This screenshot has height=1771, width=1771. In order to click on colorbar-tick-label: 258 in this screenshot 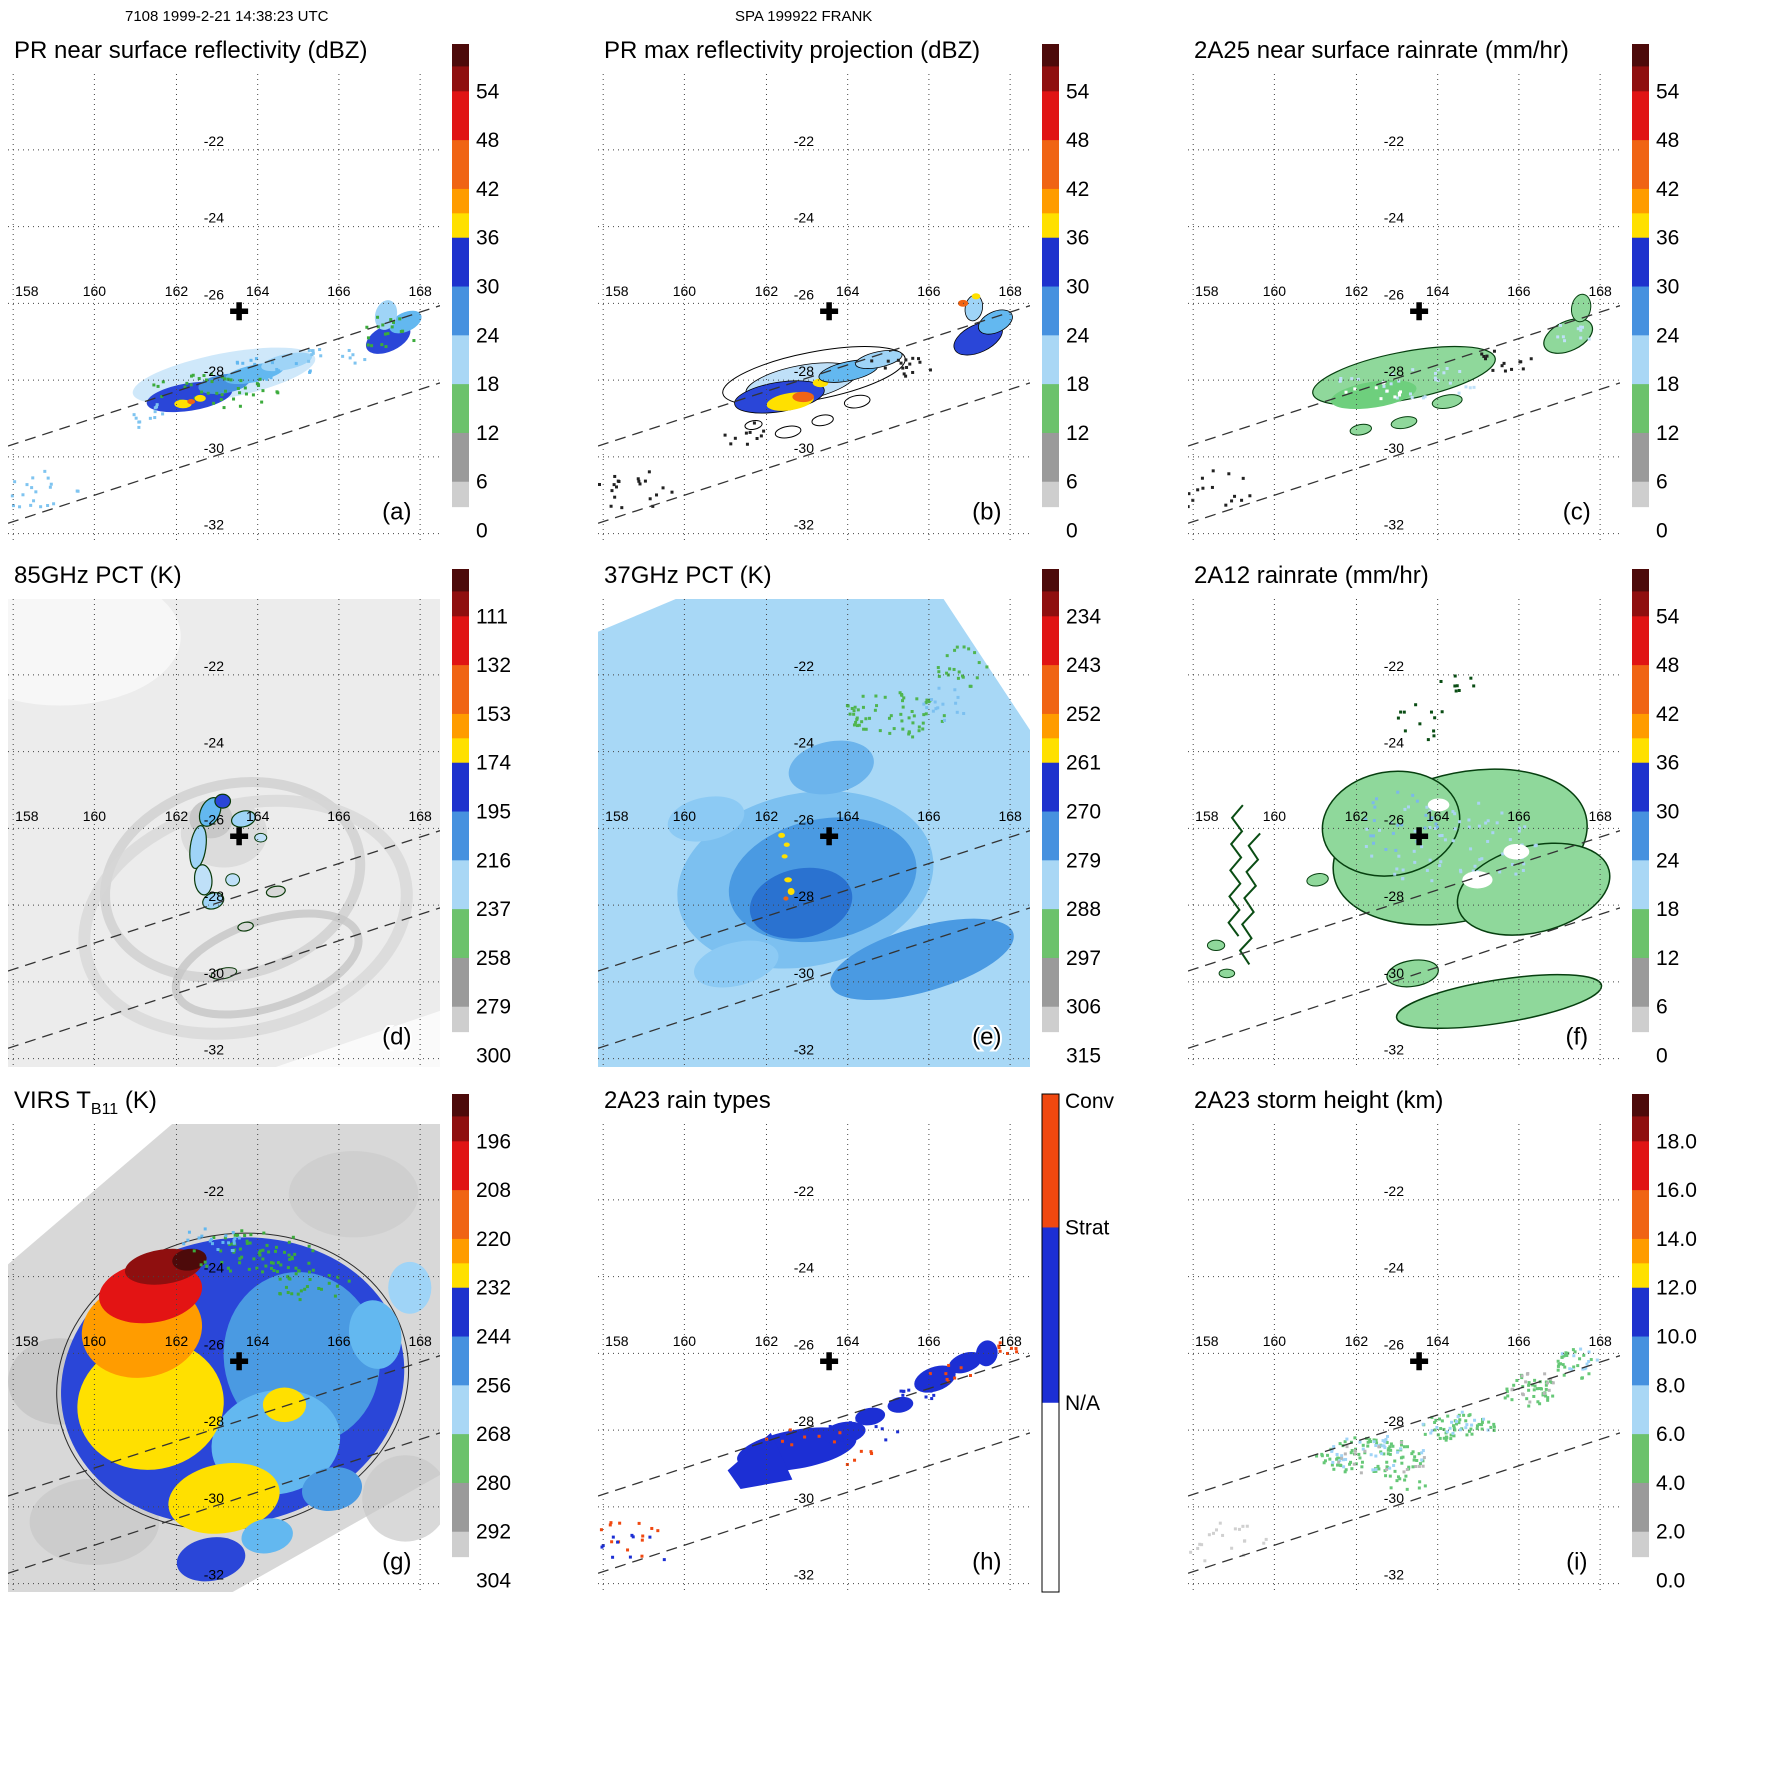, I will do `click(493, 958)`.